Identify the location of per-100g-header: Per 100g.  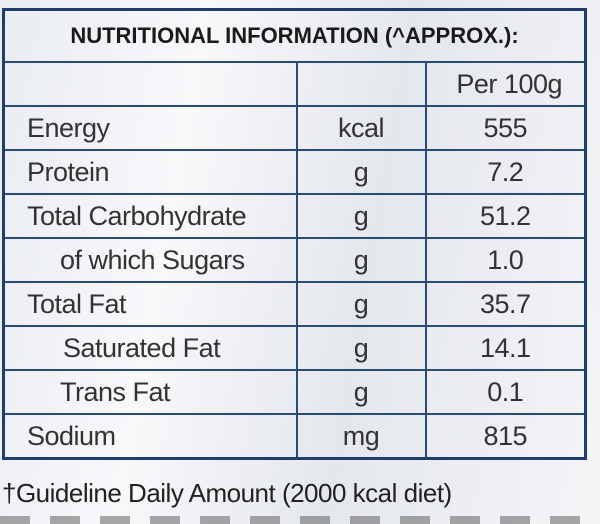
(505, 84).